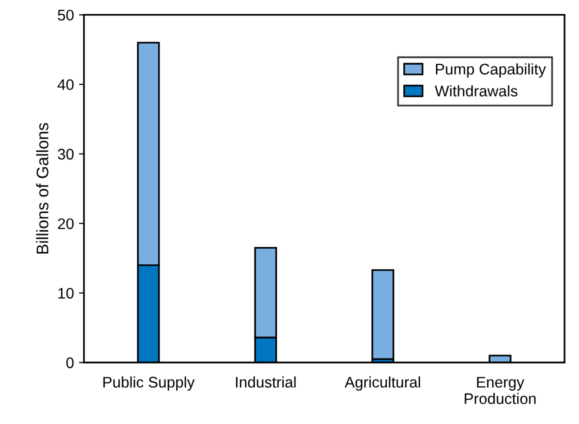 The width and height of the screenshot is (579, 424). Describe the element at coordinates (66, 84) in the screenshot. I see `y-tick-label: 40` at that location.